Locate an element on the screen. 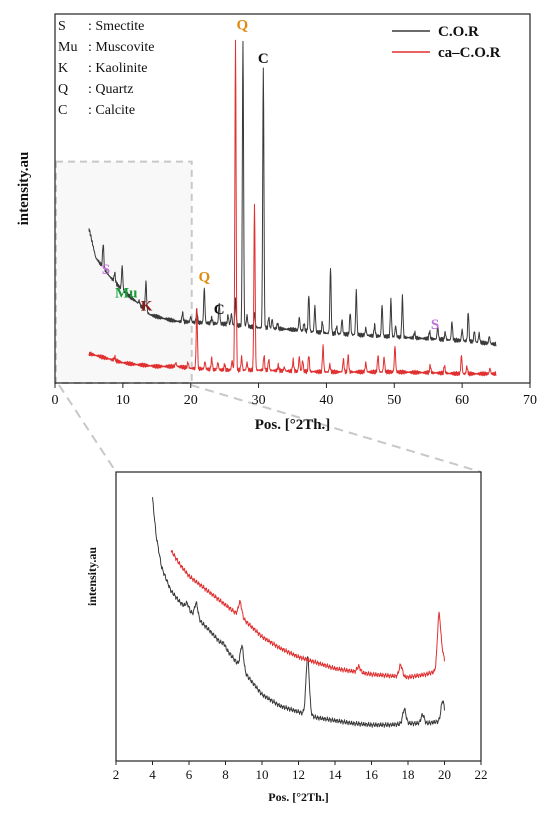  key-label: : Quartz is located at coordinates (110, 89).